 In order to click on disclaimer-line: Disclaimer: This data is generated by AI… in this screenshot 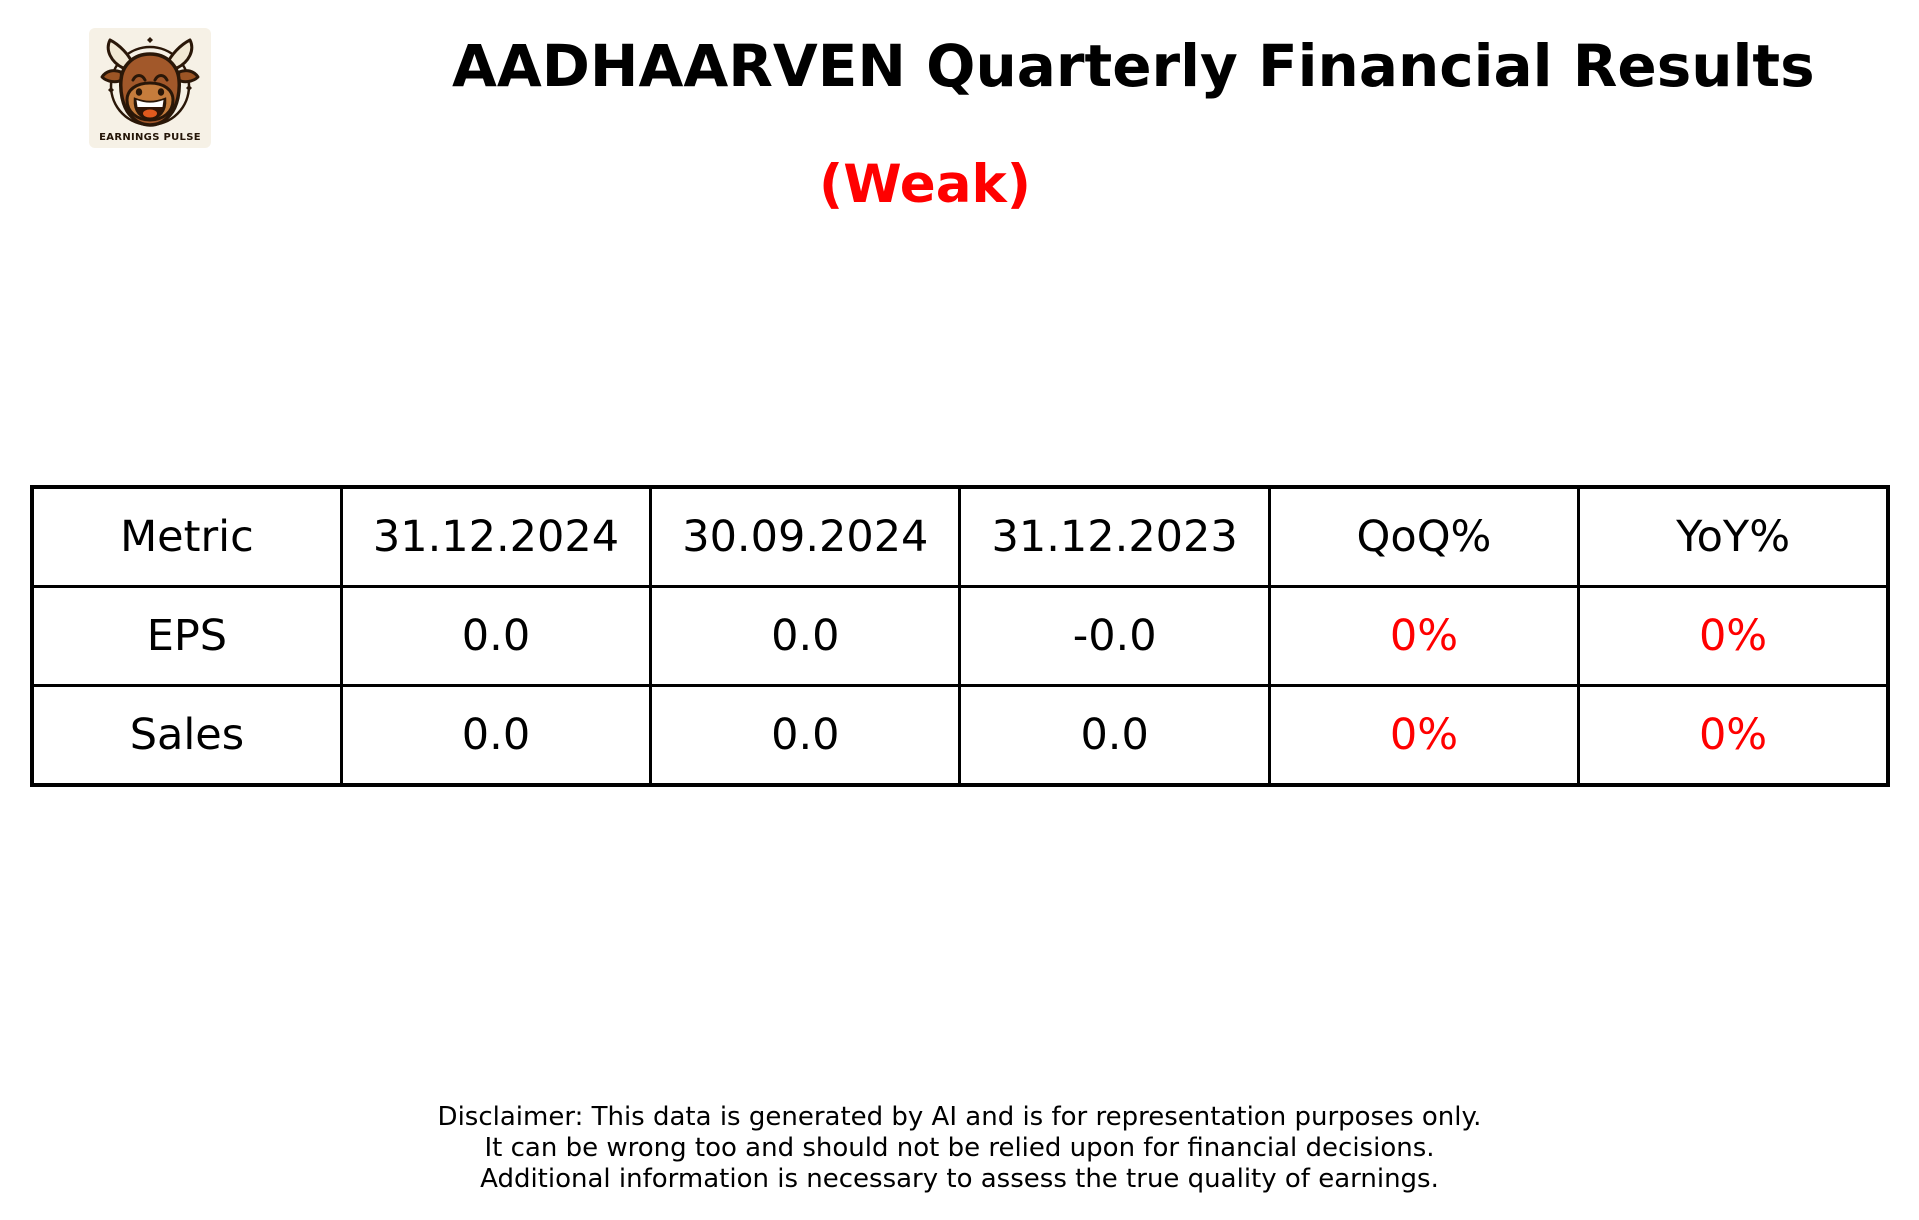, I will do `click(959, 1117)`.